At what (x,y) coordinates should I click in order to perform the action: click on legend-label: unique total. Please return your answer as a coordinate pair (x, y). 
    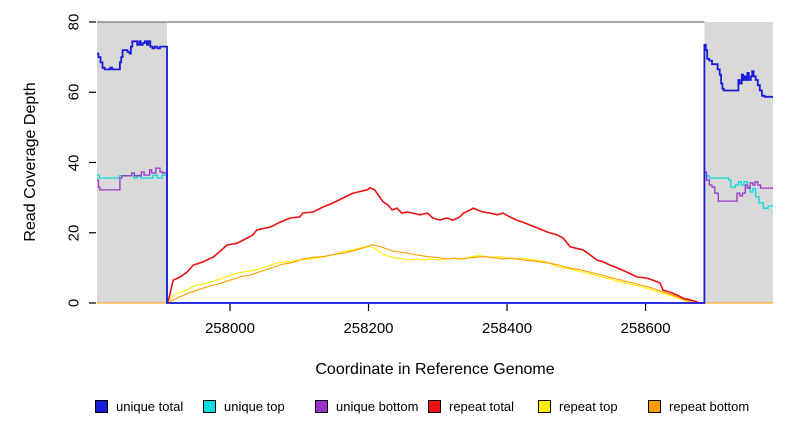
    Looking at the image, I should click on (150, 406).